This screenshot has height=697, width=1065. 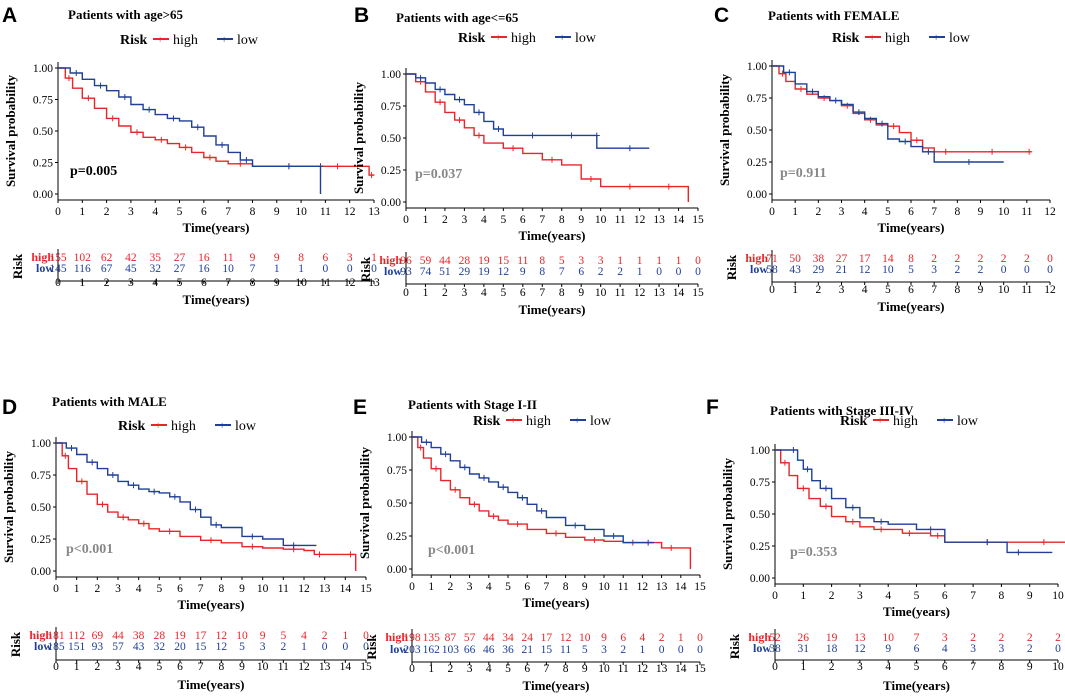 What do you see at coordinates (56, 589) in the screenshot?
I see `x-tick-label: 0` at bounding box center [56, 589].